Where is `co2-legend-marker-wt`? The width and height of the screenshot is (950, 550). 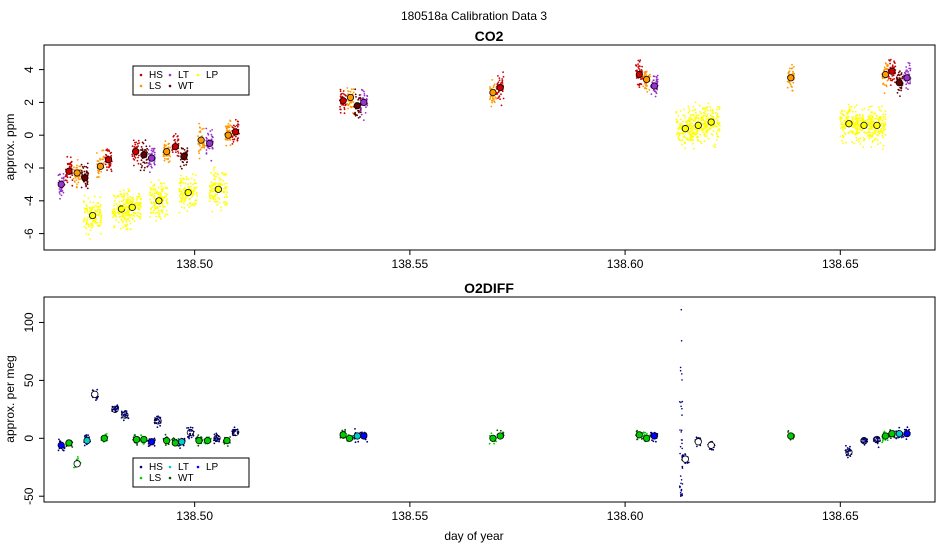
co2-legend-marker-wt is located at coordinates (170, 86).